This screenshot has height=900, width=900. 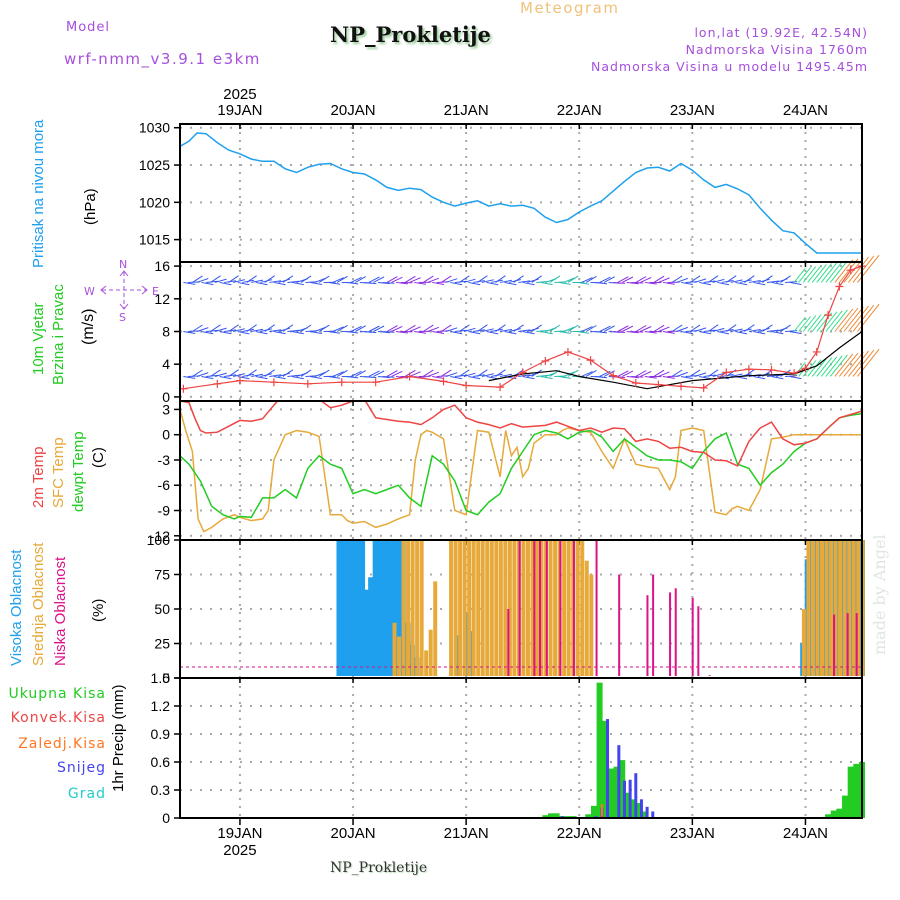 What do you see at coordinates (162, 644) in the screenshot?
I see `y-tick-label: 25` at bounding box center [162, 644].